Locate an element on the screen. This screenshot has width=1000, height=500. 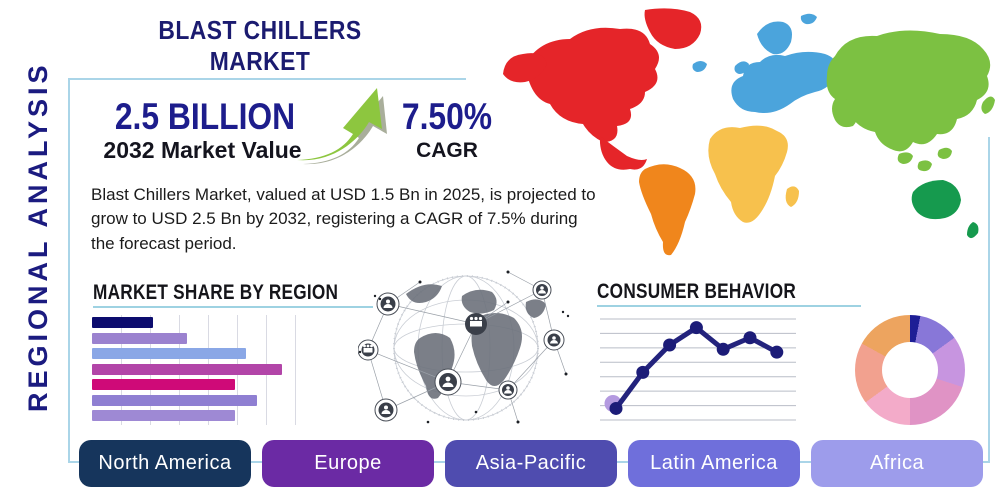
donut-chart is located at coordinates (910, 370).